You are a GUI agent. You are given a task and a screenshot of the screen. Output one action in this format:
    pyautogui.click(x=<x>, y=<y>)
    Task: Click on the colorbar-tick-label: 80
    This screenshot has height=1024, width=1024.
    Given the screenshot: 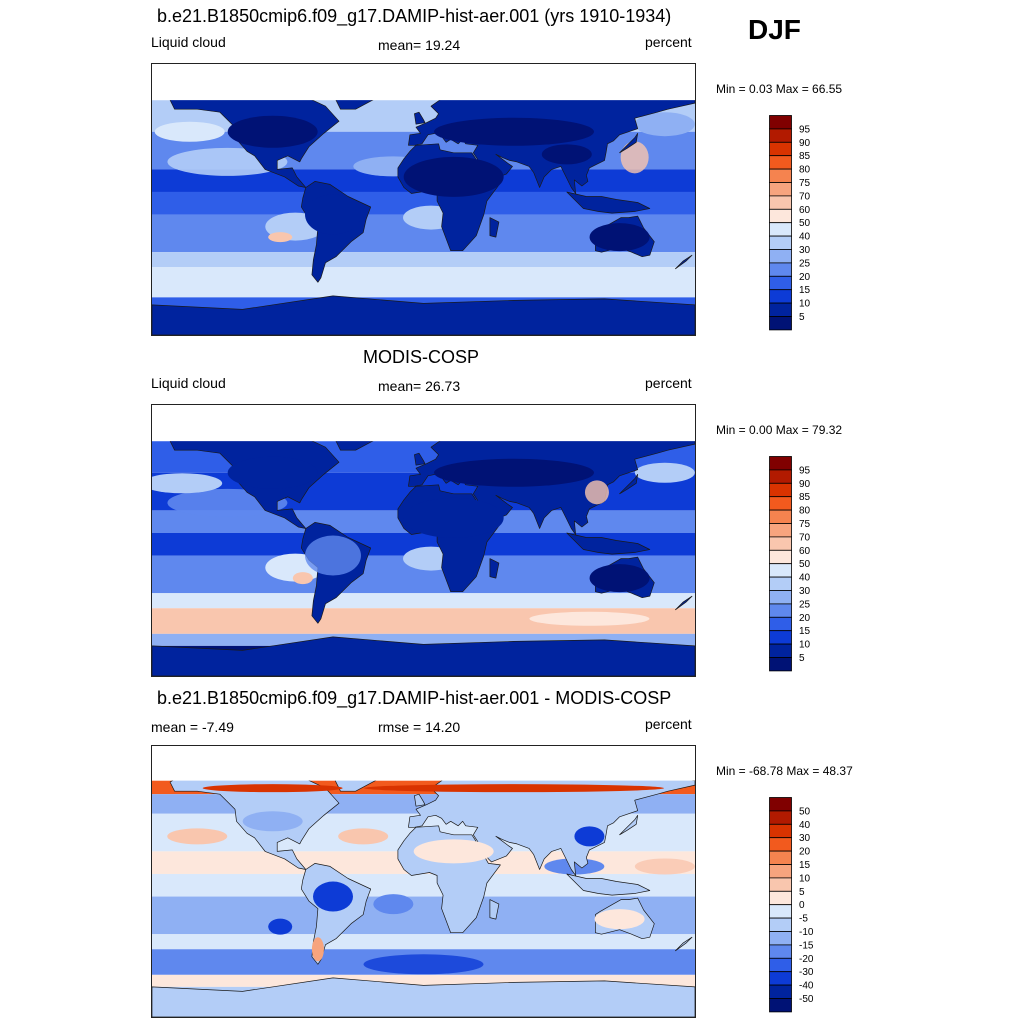 What is the action you would take?
    pyautogui.click(x=805, y=170)
    